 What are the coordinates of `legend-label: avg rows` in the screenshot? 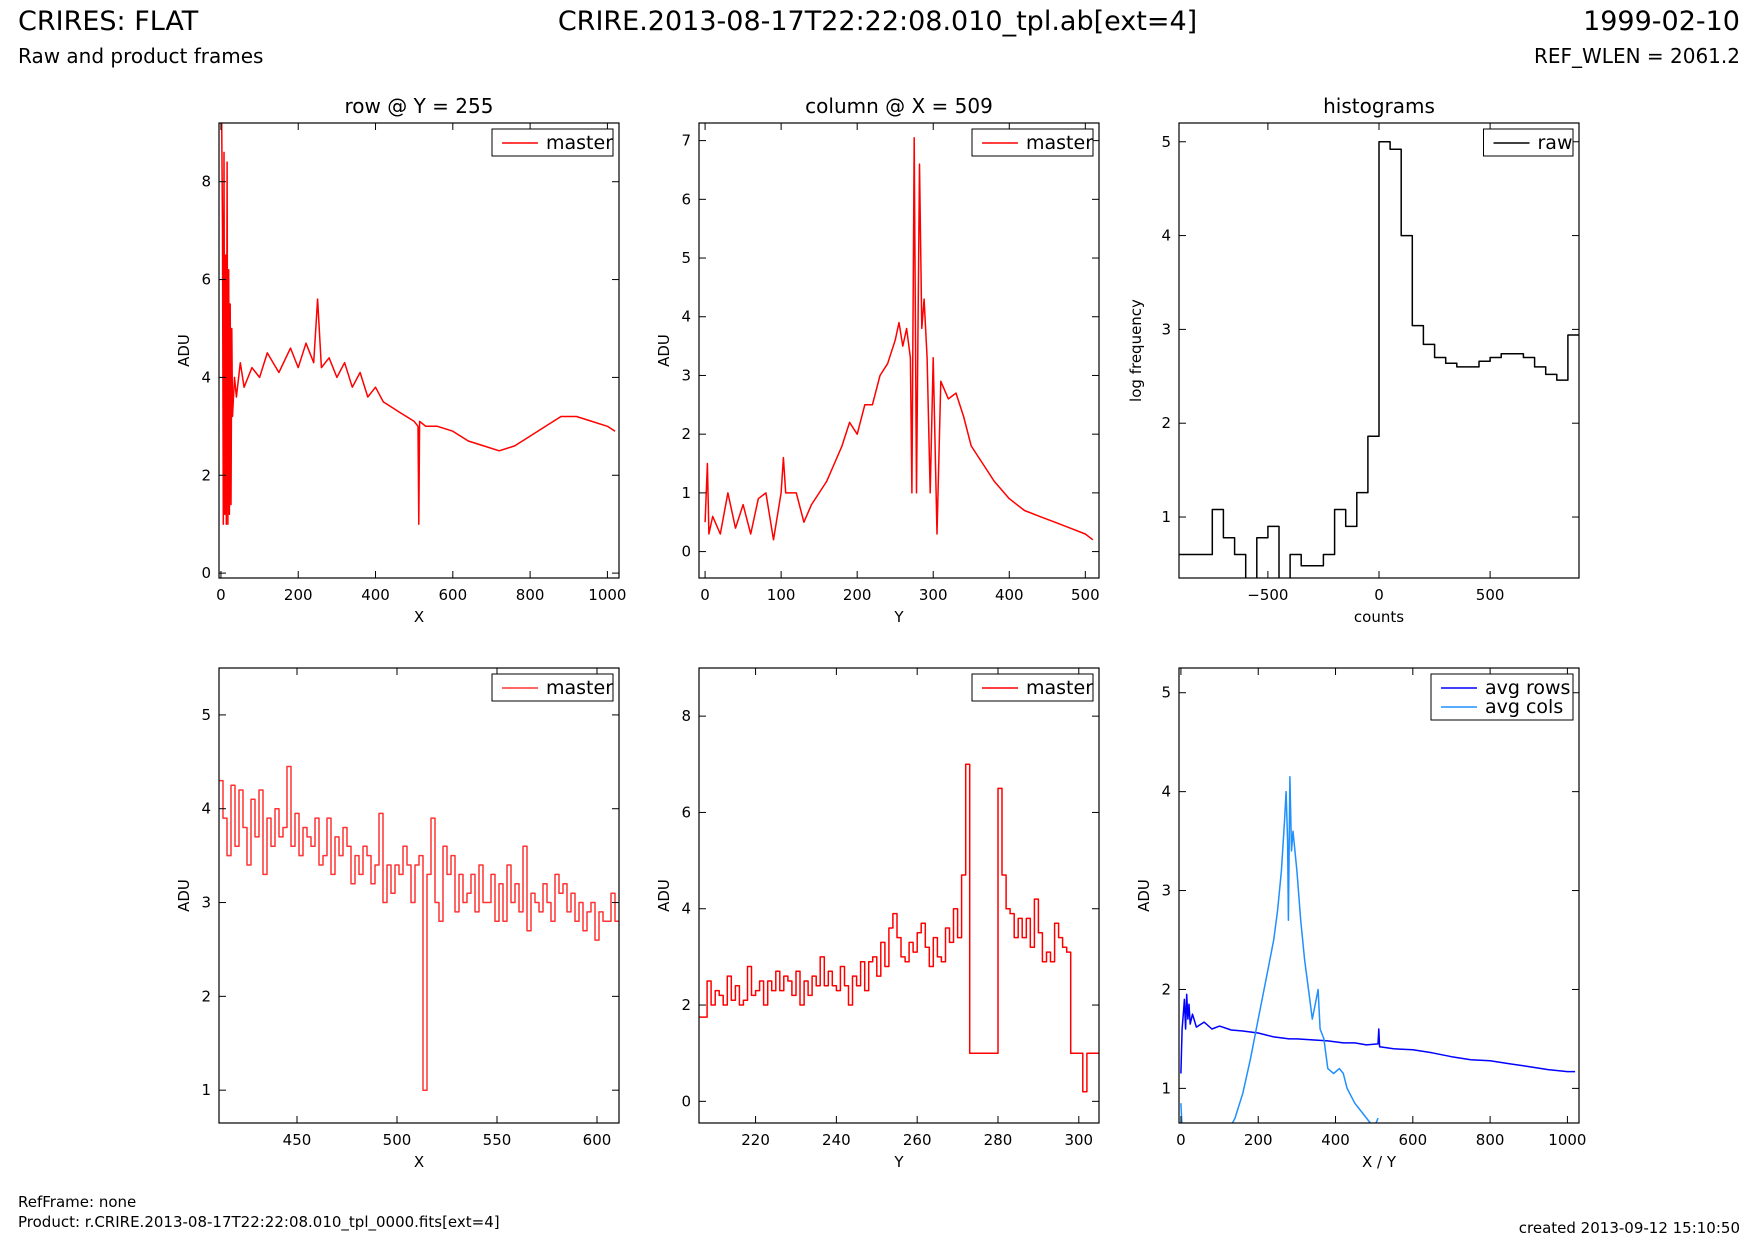 It's located at (1527, 688).